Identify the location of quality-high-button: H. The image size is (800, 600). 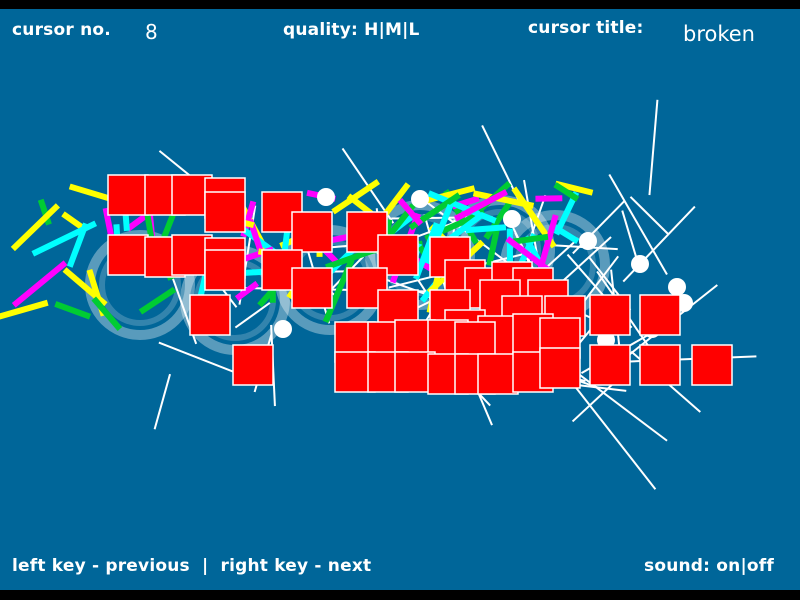
(371, 30).